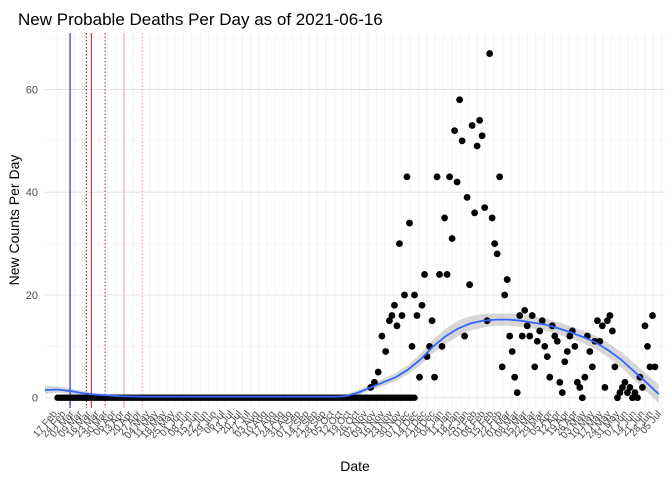 The width and height of the screenshot is (672, 480). I want to click on y-tick-label: 40, so click(32, 193).